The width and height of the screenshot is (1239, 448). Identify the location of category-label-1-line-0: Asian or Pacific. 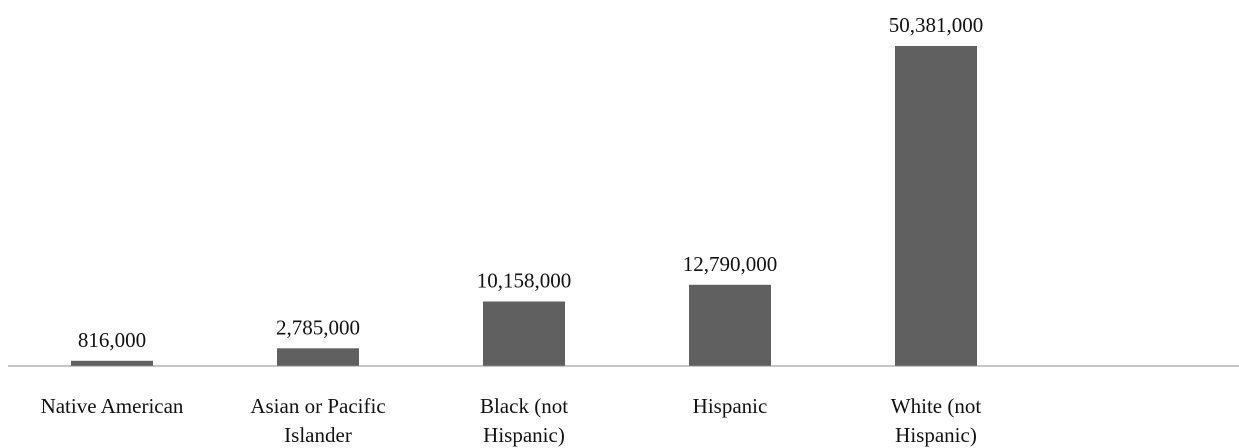
(317, 406).